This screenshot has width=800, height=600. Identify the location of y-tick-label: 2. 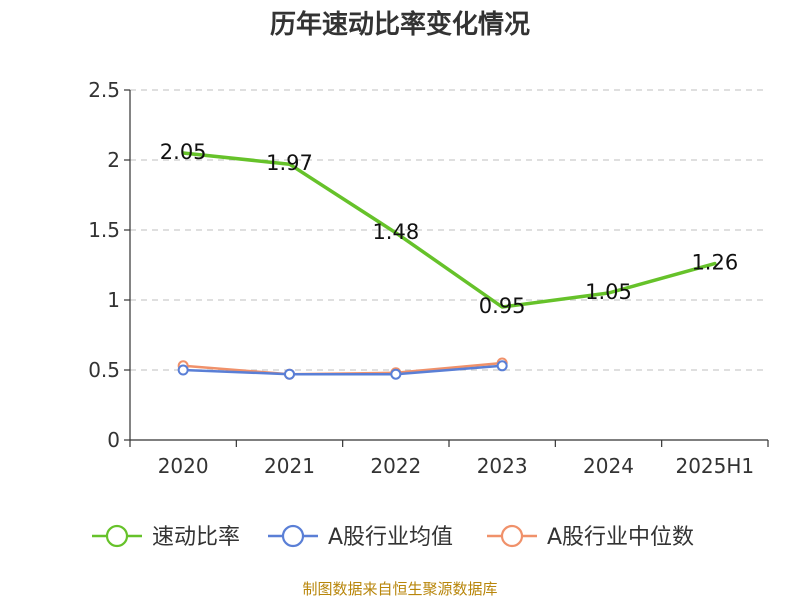
(113, 160).